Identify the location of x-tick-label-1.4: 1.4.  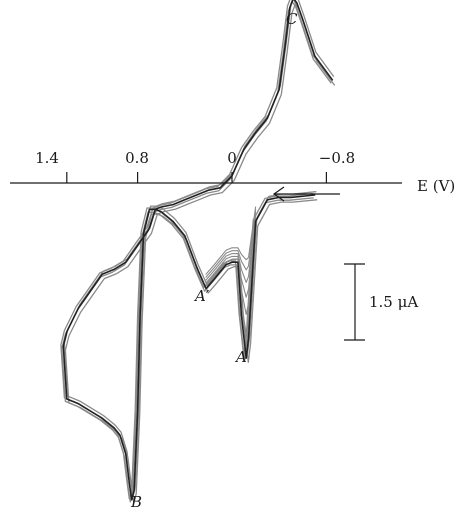
(47, 158).